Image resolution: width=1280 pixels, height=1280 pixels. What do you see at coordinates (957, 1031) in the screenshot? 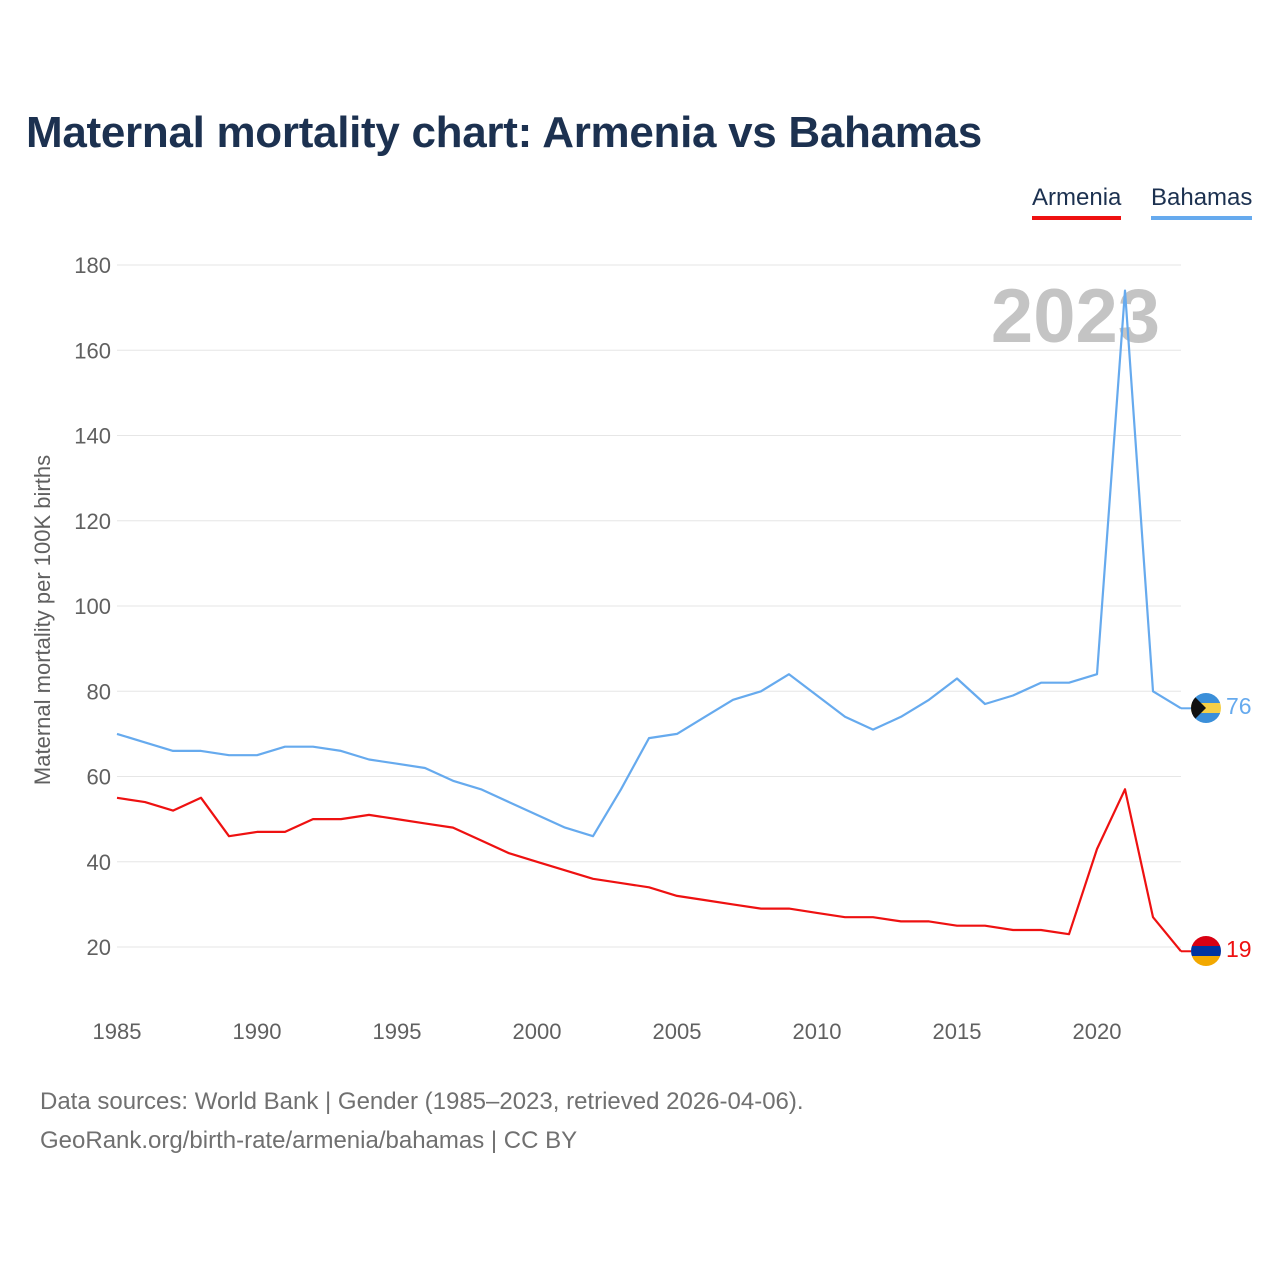
I see `x-tick-label: 2015` at bounding box center [957, 1031].